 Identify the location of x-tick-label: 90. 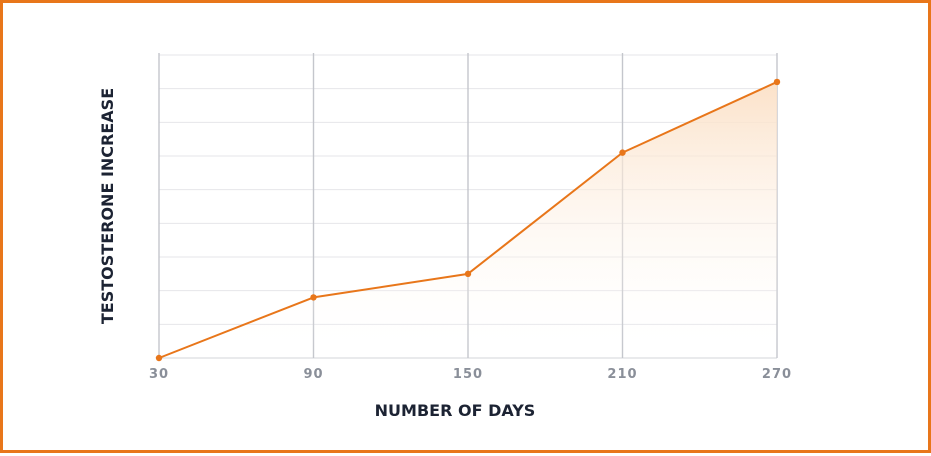
(313, 374).